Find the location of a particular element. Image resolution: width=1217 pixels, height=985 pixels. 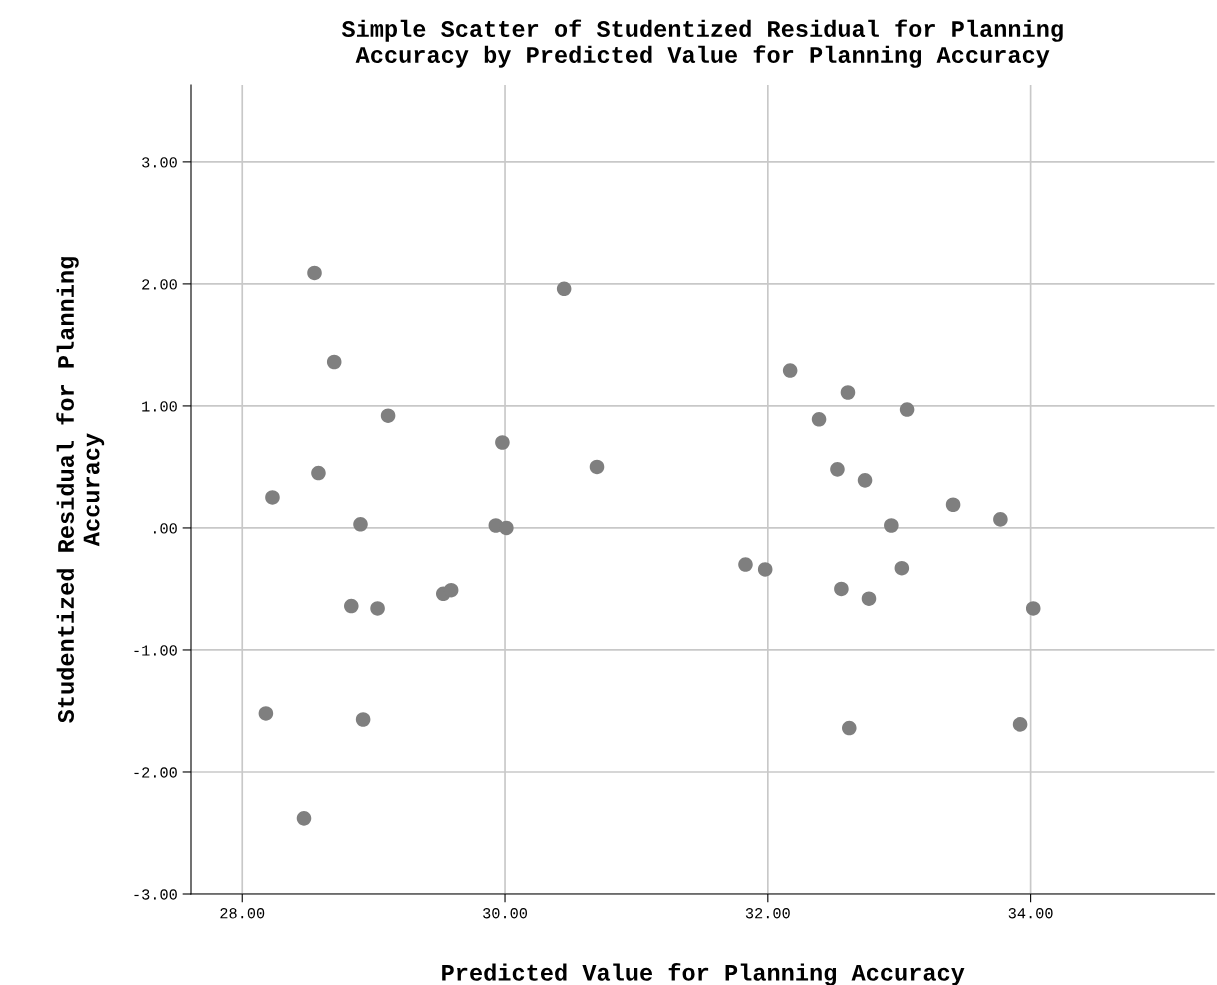

y-tick-label: .00 is located at coordinates (165, 528).